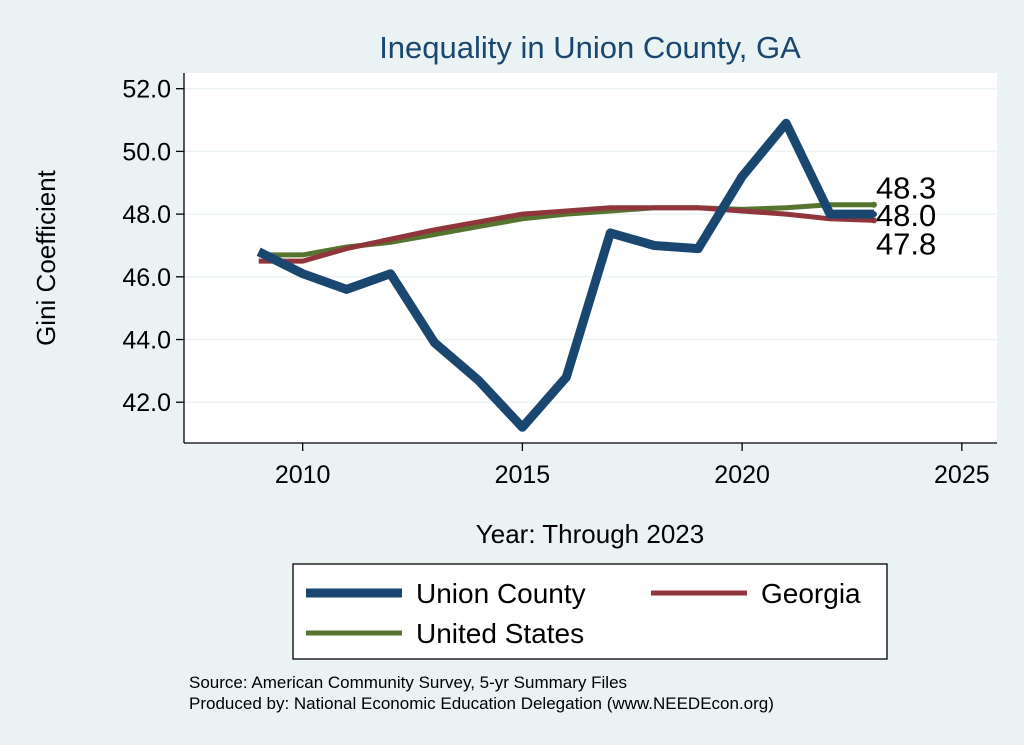 This screenshot has height=745, width=1024. Describe the element at coordinates (873, 214) in the screenshot. I see `end-marker-union-county` at that location.